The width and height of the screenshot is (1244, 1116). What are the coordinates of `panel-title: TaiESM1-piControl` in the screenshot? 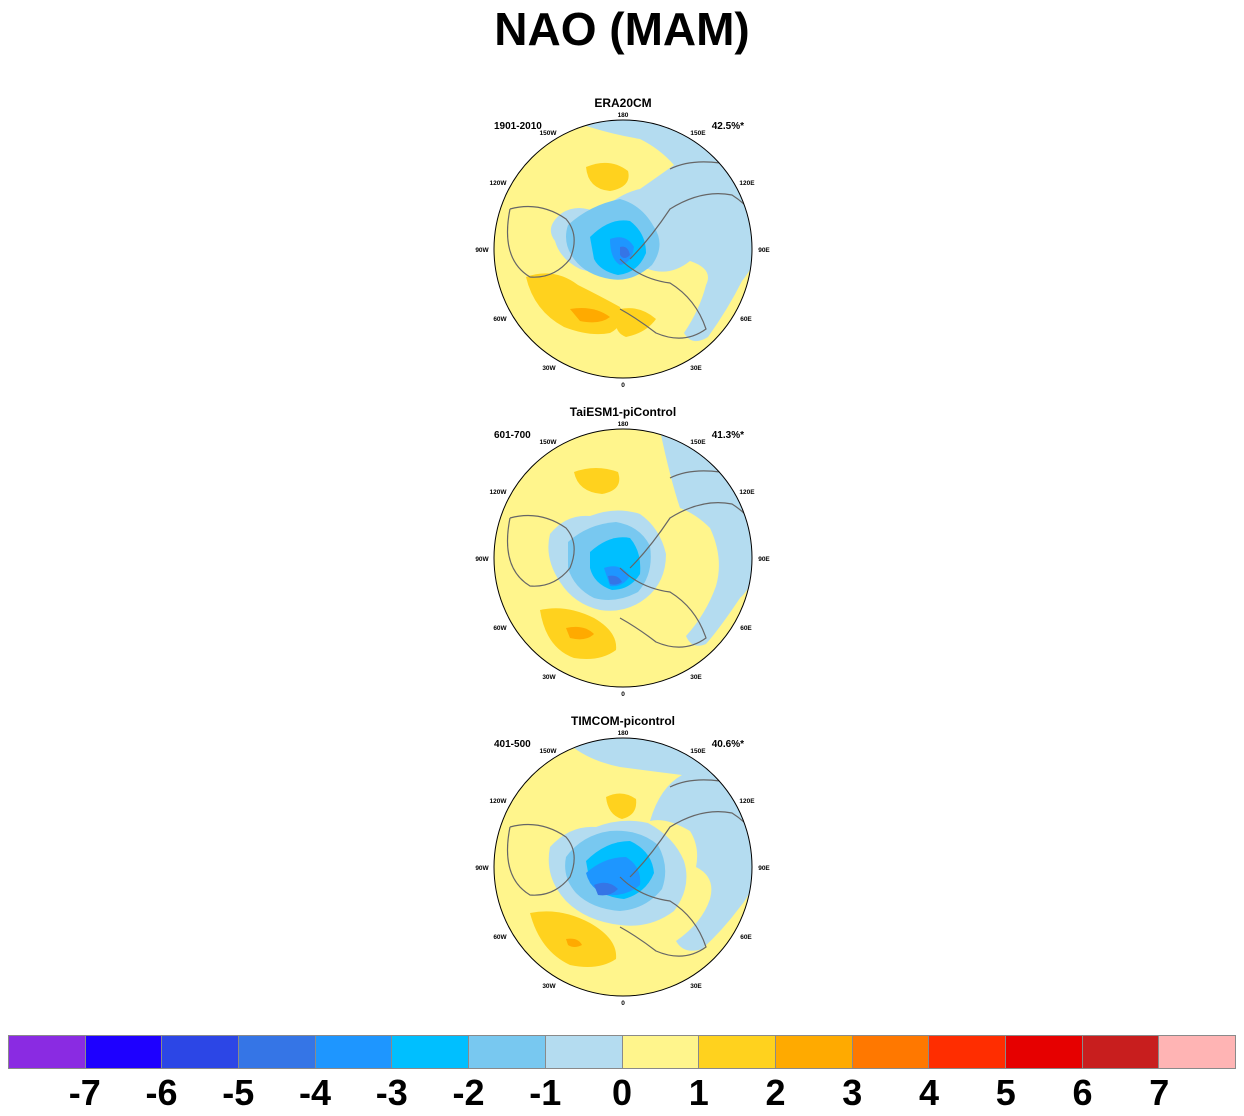 It's located at (623, 412).